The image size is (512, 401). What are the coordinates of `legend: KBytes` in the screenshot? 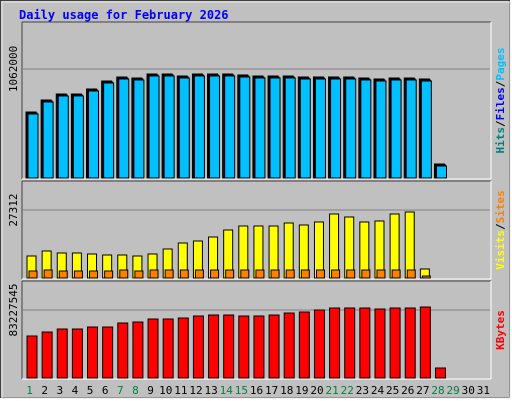 It's located at (500, 330).